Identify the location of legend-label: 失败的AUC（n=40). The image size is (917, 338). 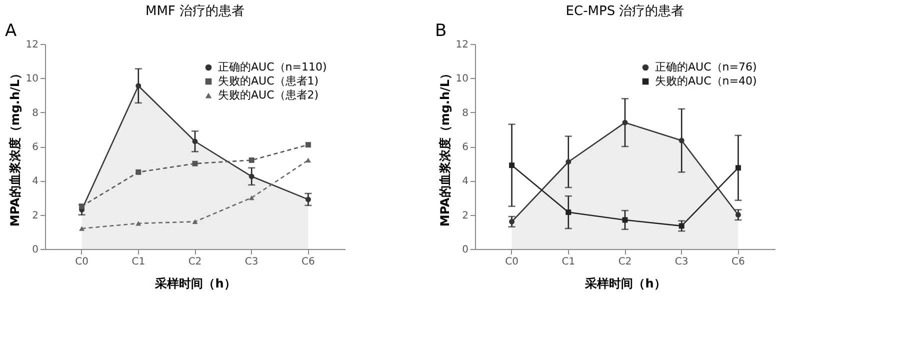
(706, 81).